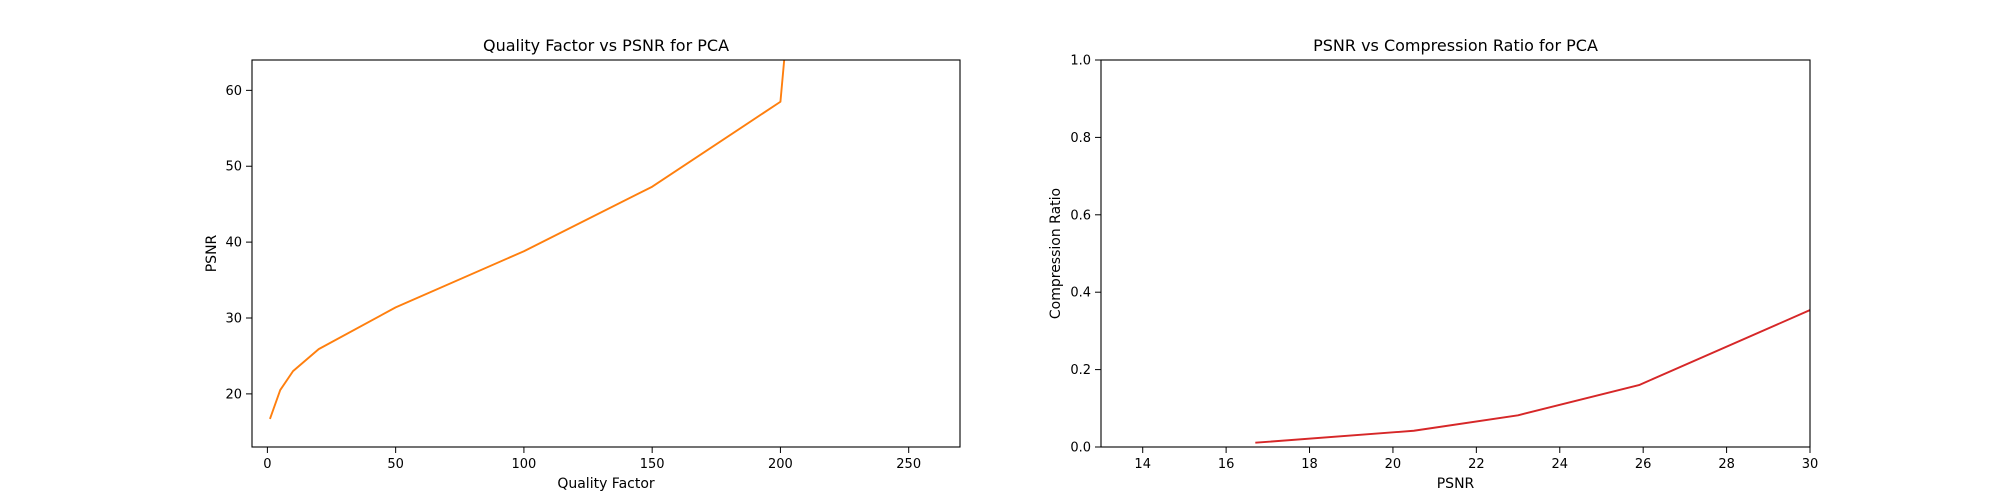 The image size is (2000, 500). I want to click on x-tick-label: 16, so click(1226, 464).